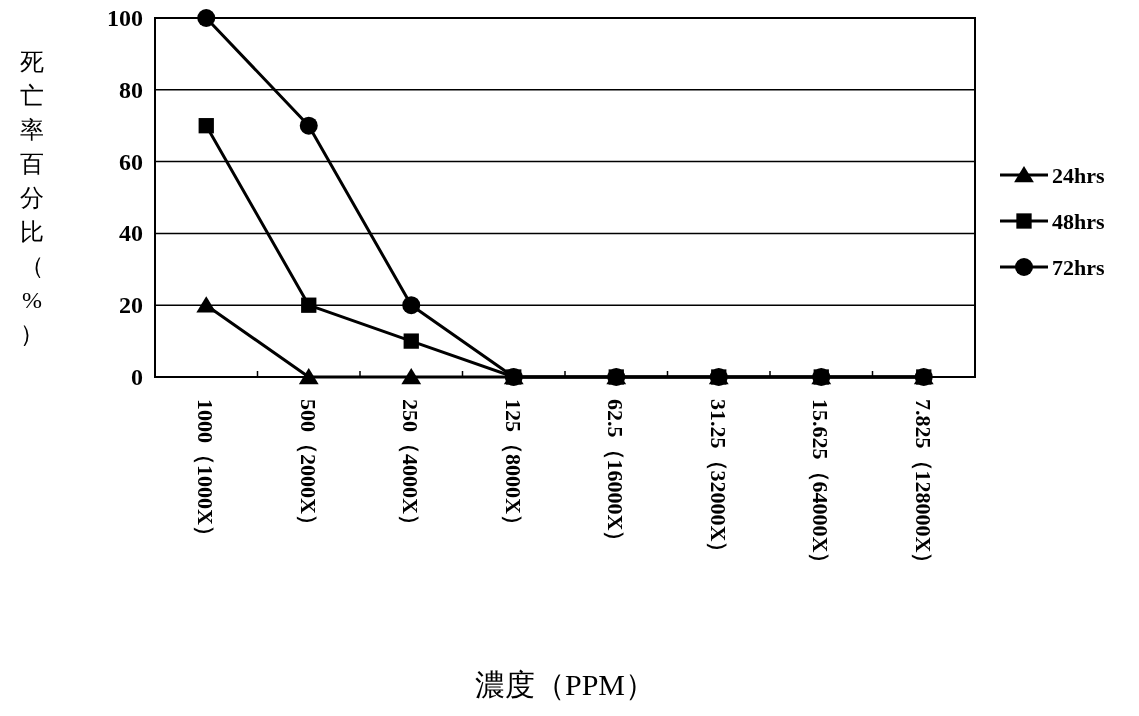 The height and width of the screenshot is (716, 1139). What do you see at coordinates (131, 89) in the screenshot?
I see `y-tick-label: 80` at bounding box center [131, 89].